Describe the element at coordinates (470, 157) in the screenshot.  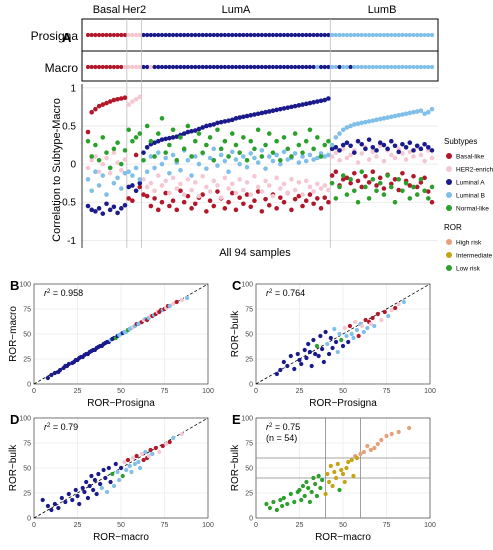
I see `legend-label: Basal-like` at that location.